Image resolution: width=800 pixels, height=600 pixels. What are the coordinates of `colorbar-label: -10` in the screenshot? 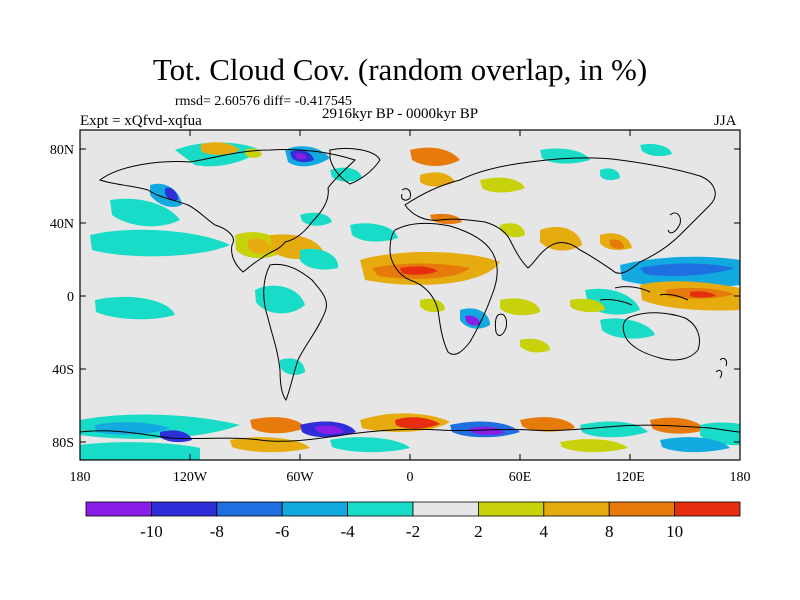 It's located at (151, 531).